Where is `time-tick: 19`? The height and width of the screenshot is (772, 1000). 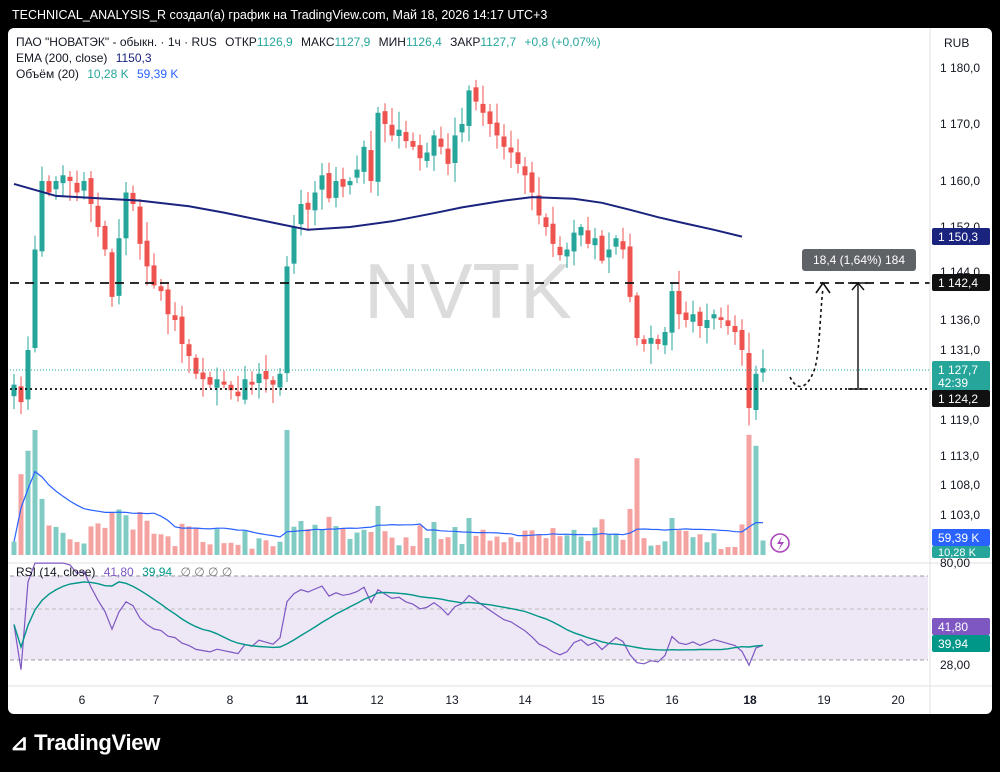 time-tick: 19 is located at coordinates (824, 700).